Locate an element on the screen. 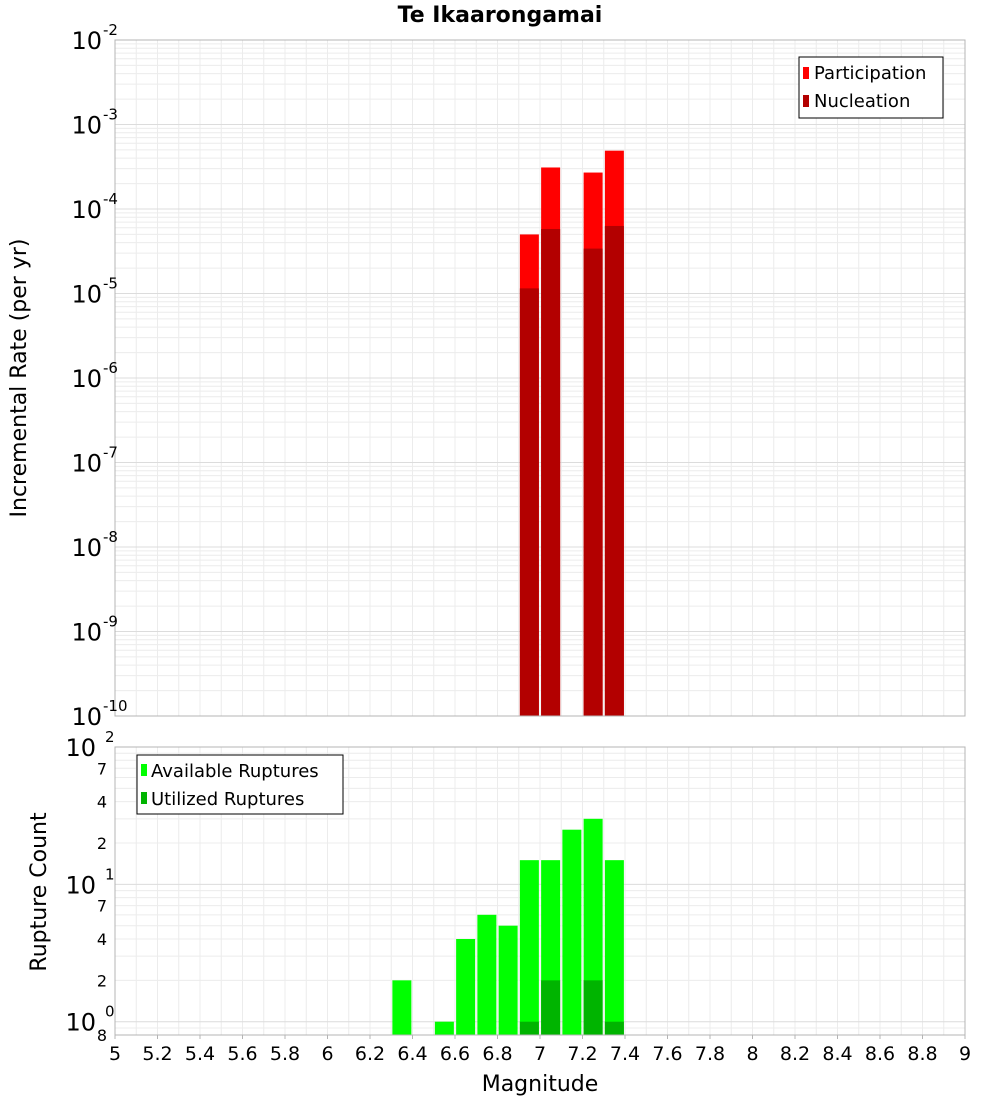  bottom-y-tick-exponent: 2 is located at coordinates (110, 737).